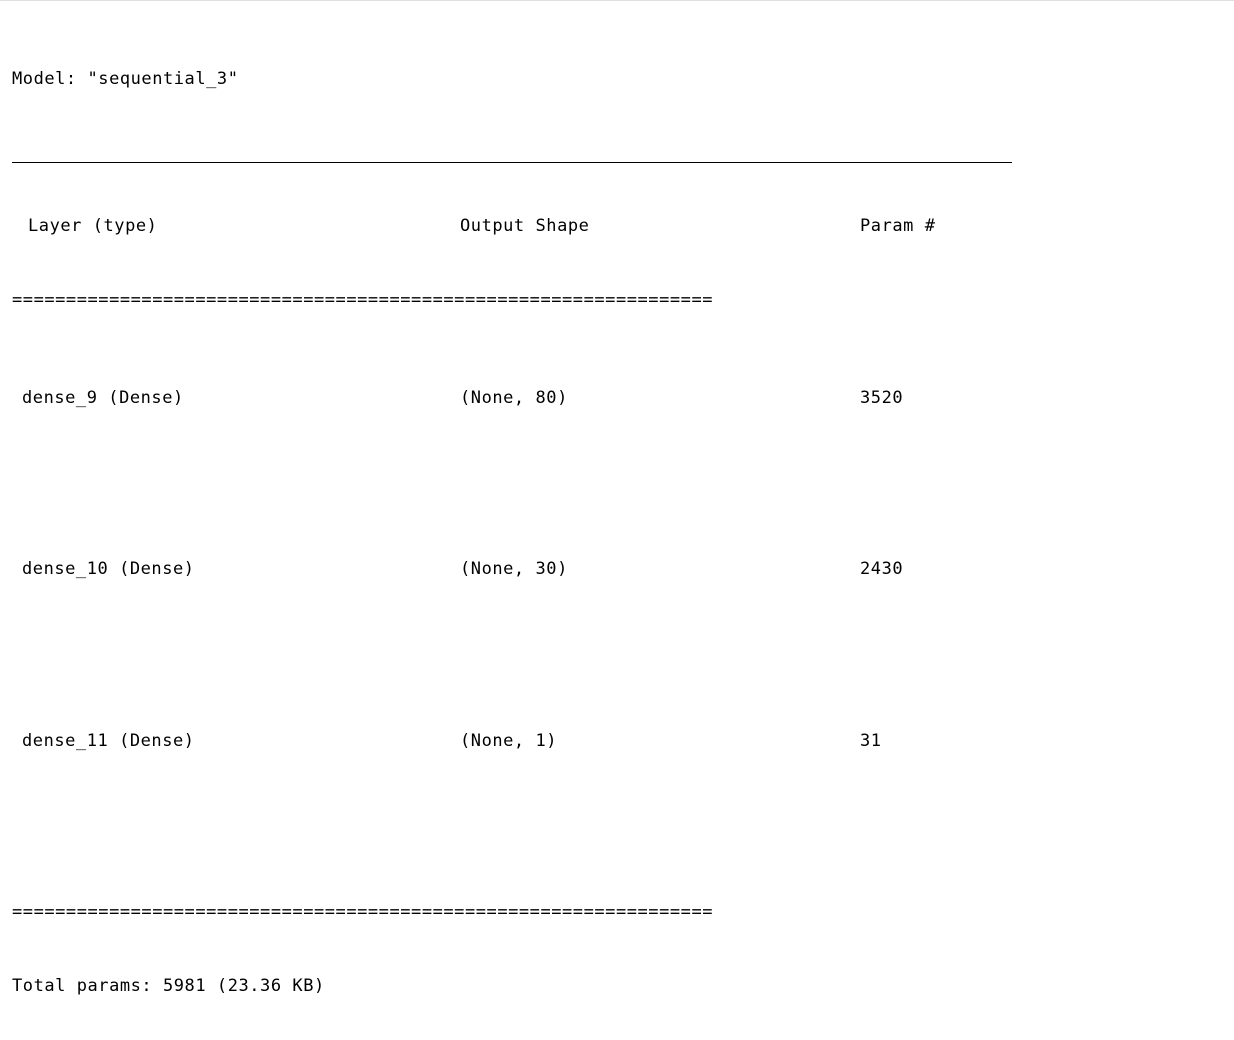  I want to click on layer-output-shape: (None, 1), so click(509, 740).